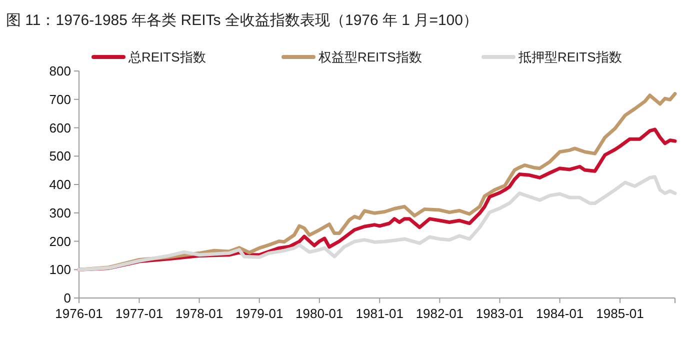 This screenshot has width=697, height=362. What do you see at coordinates (320, 313) in the screenshot?
I see `x-tick-label: 1980-01` at bounding box center [320, 313].